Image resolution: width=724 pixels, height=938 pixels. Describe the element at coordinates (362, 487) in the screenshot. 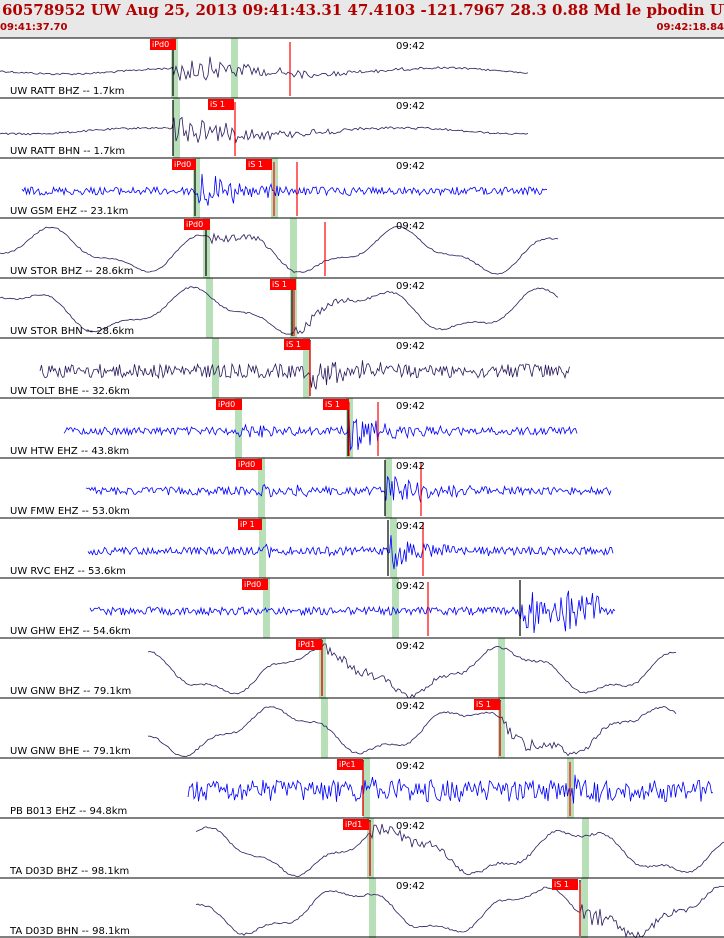

I see `trace-row: 09:42 iPd0 UW FMW EHZ -- 53.0km` at that location.